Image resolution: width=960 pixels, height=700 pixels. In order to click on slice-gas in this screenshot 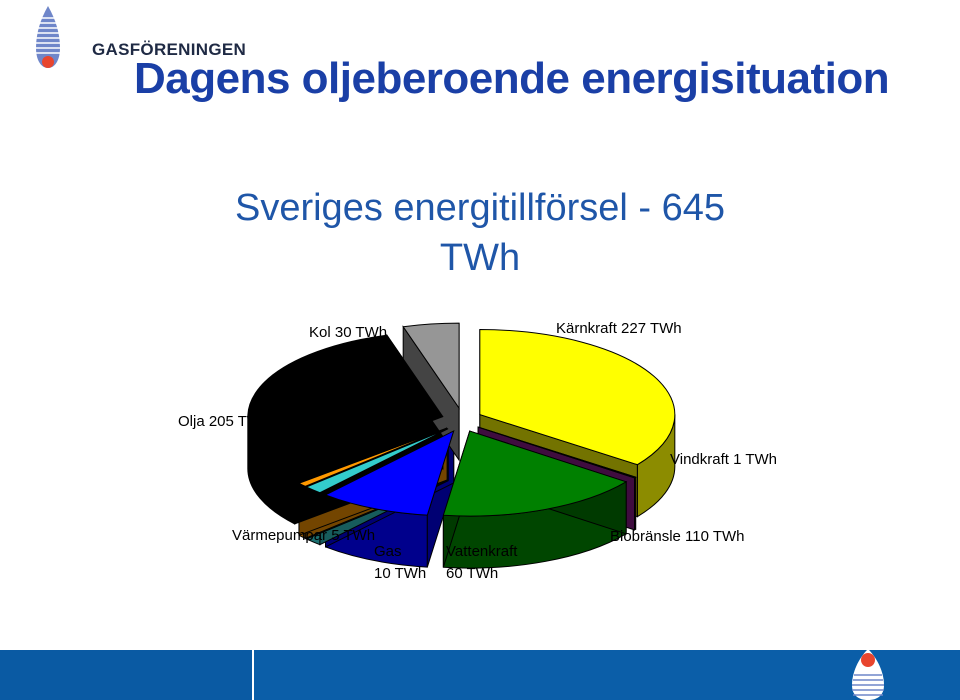, I will do `click(377, 461)`.